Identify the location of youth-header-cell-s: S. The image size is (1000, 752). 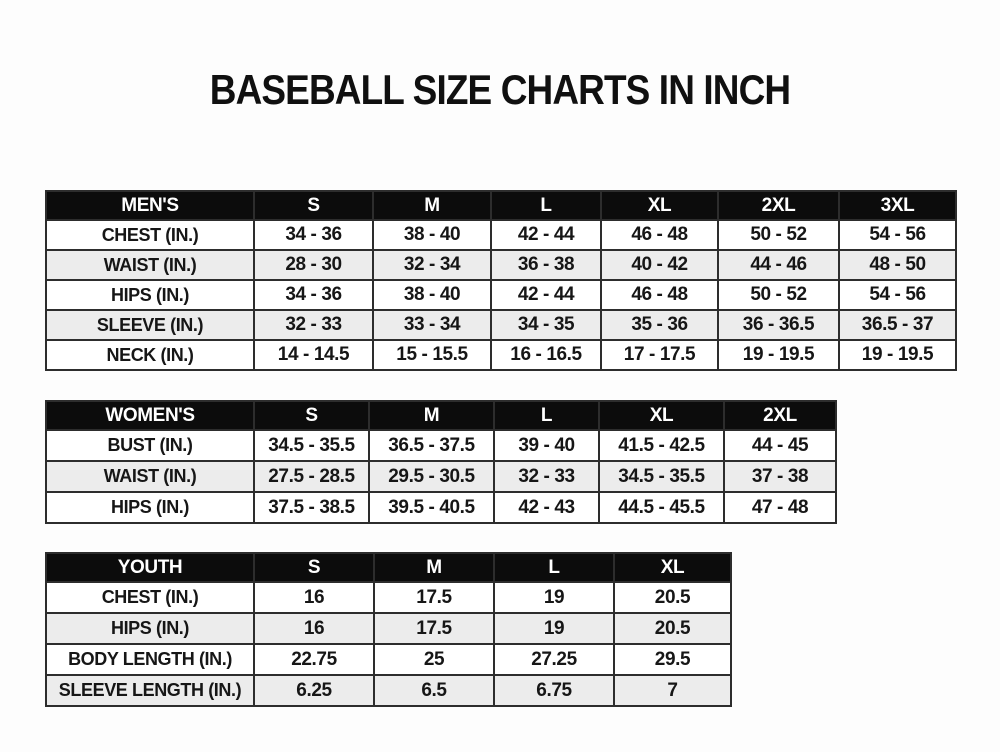
(314, 567).